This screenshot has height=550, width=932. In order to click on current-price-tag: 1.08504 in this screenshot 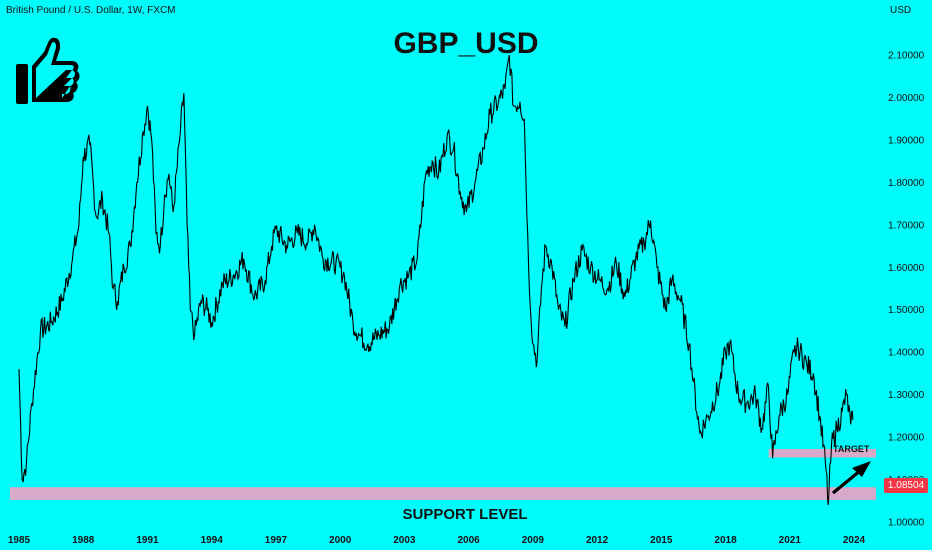, I will do `click(906, 485)`.